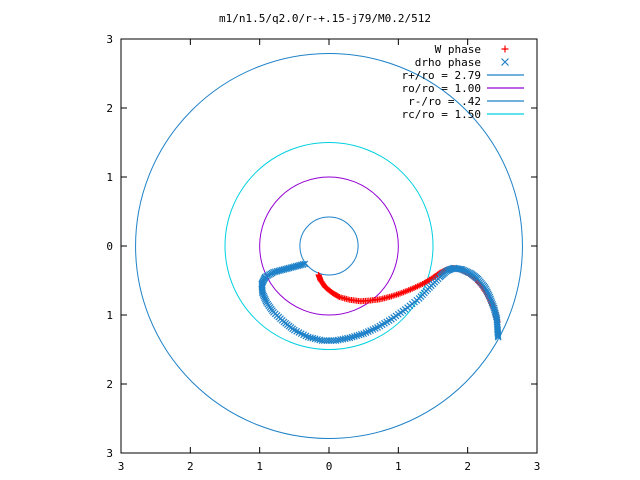  What do you see at coordinates (338, 296) in the screenshot?
I see `point-plus` at bounding box center [338, 296].